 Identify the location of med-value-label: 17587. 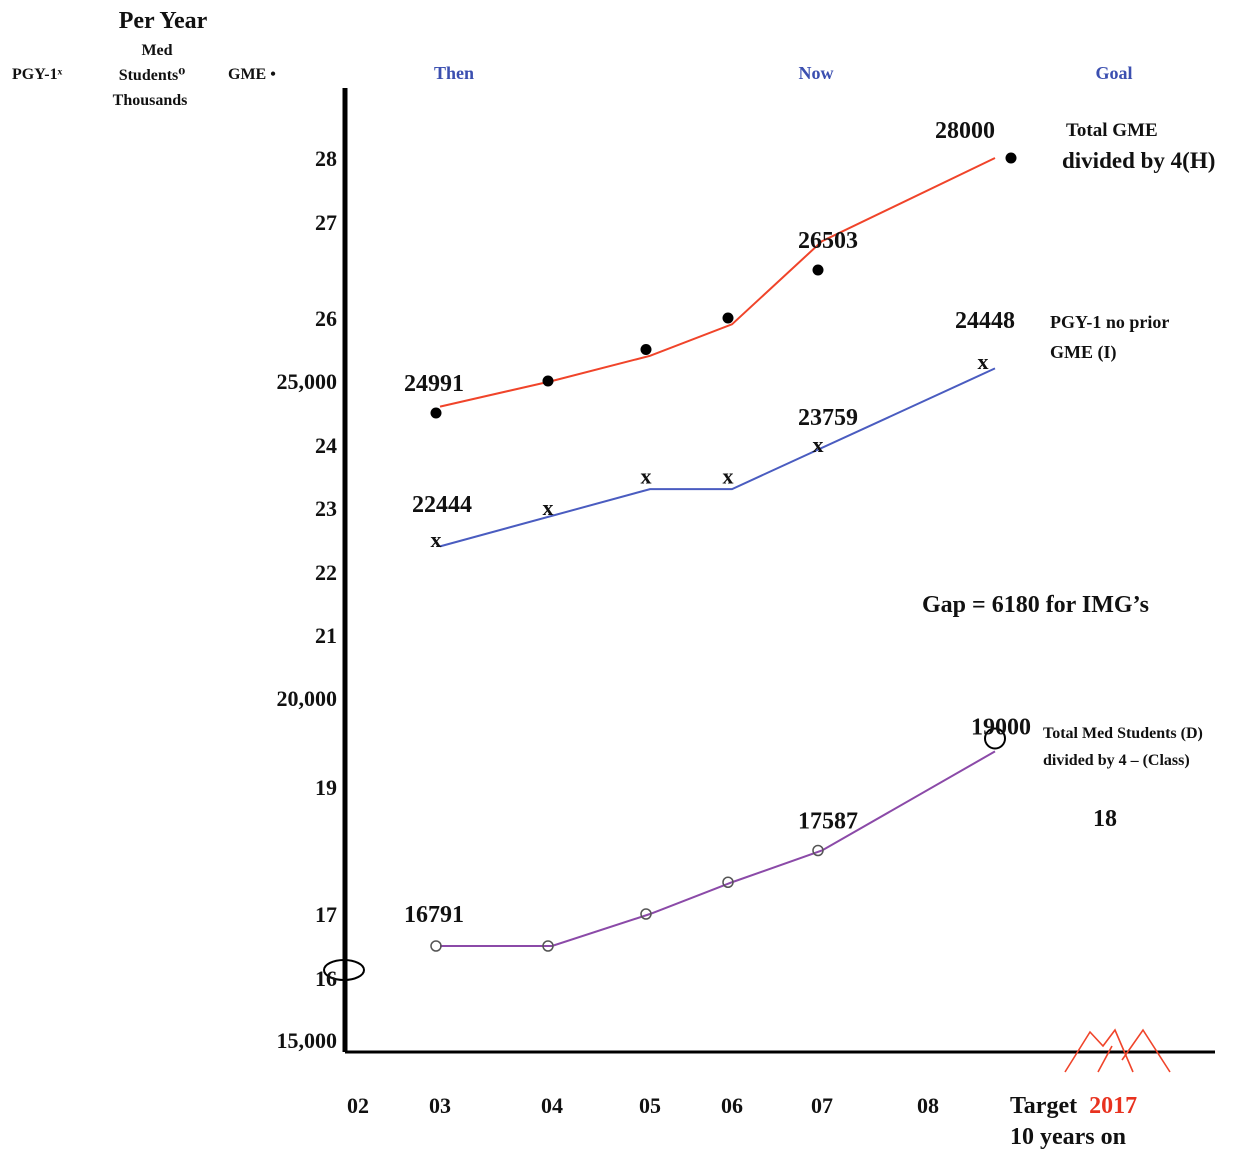
(828, 822).